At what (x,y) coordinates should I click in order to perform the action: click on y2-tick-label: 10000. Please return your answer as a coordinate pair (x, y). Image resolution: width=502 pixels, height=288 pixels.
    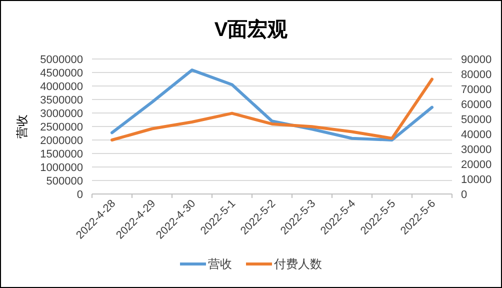
    Looking at the image, I should click on (476, 180).